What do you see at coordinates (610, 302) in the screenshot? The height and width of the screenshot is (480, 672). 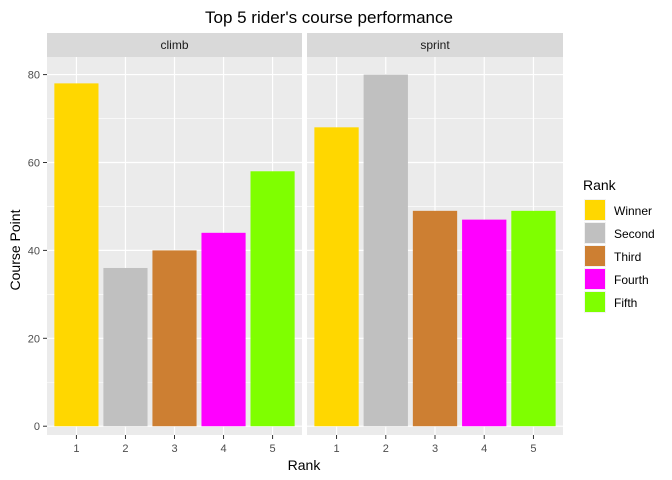 I see `legend-item-fifth: Fifth` at bounding box center [610, 302].